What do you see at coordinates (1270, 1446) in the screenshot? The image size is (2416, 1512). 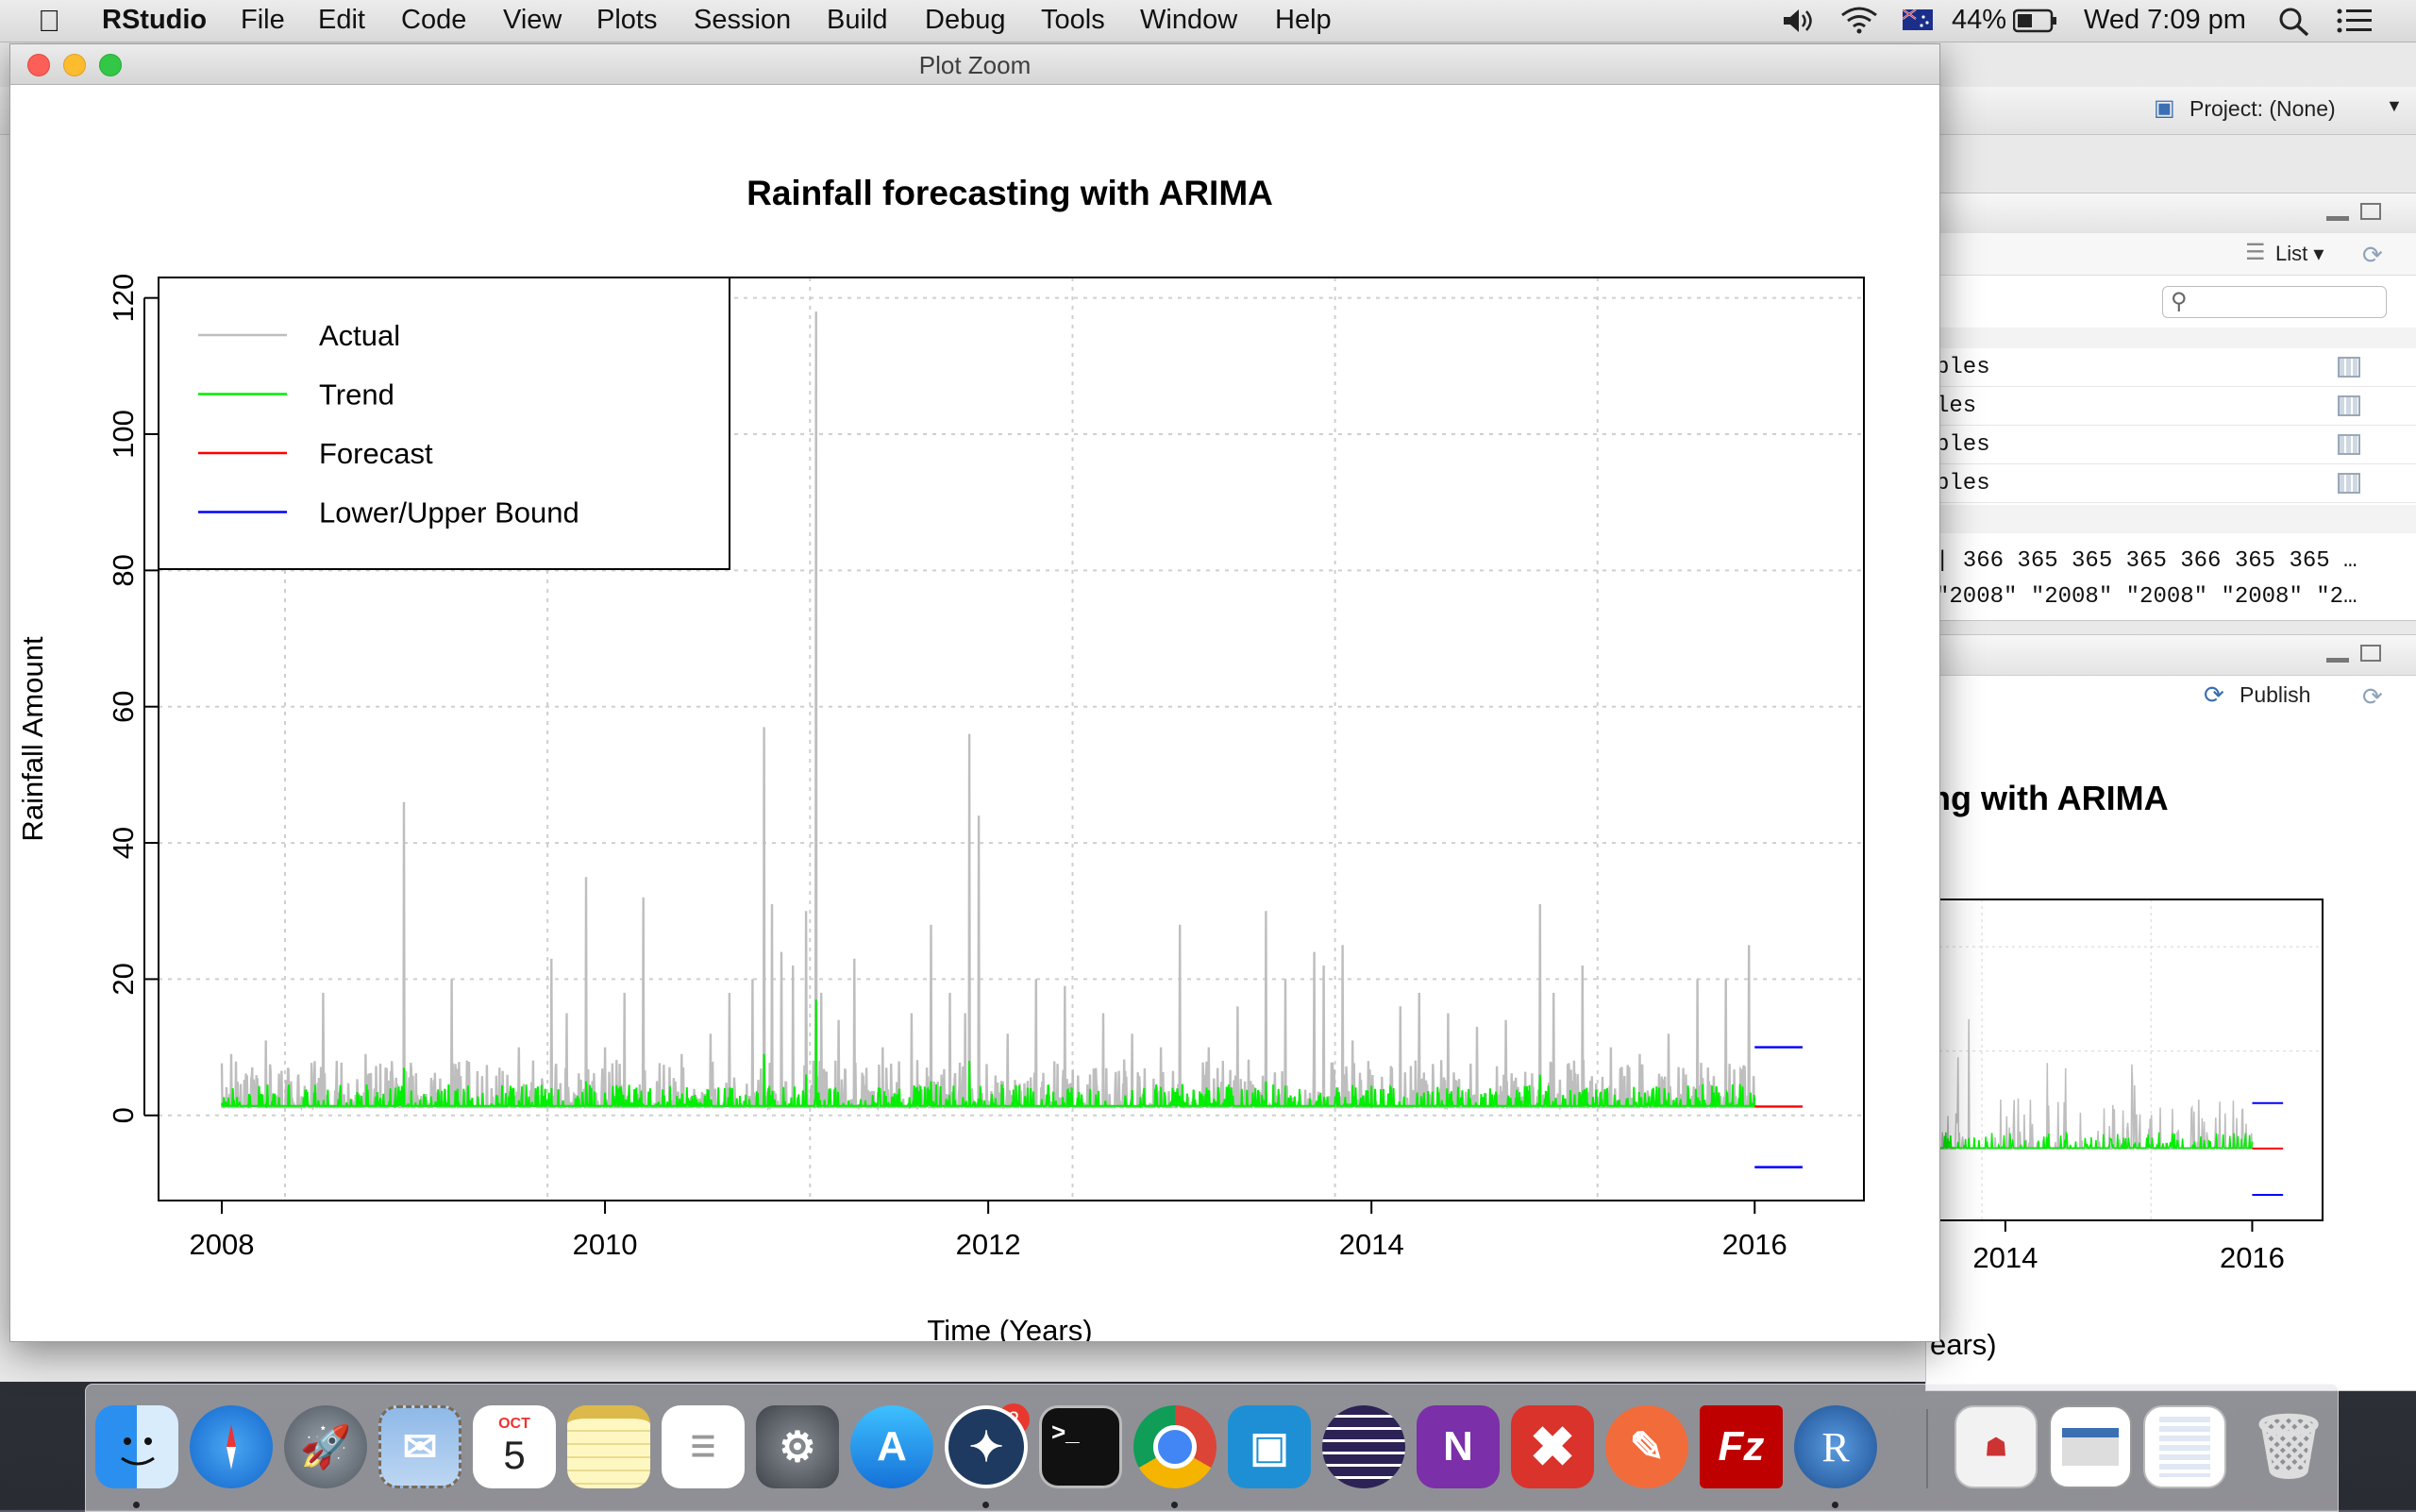 I see `remote-desktop-icon: ▣` at bounding box center [1270, 1446].